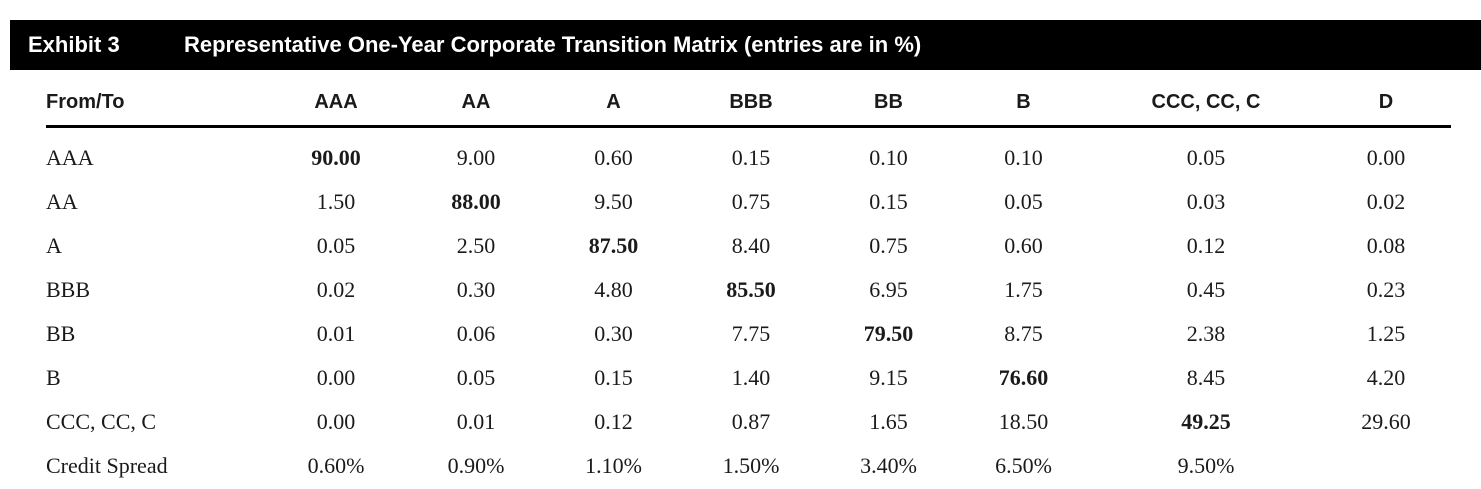  I want to click on table-cell: 0.90%, so click(476, 465).